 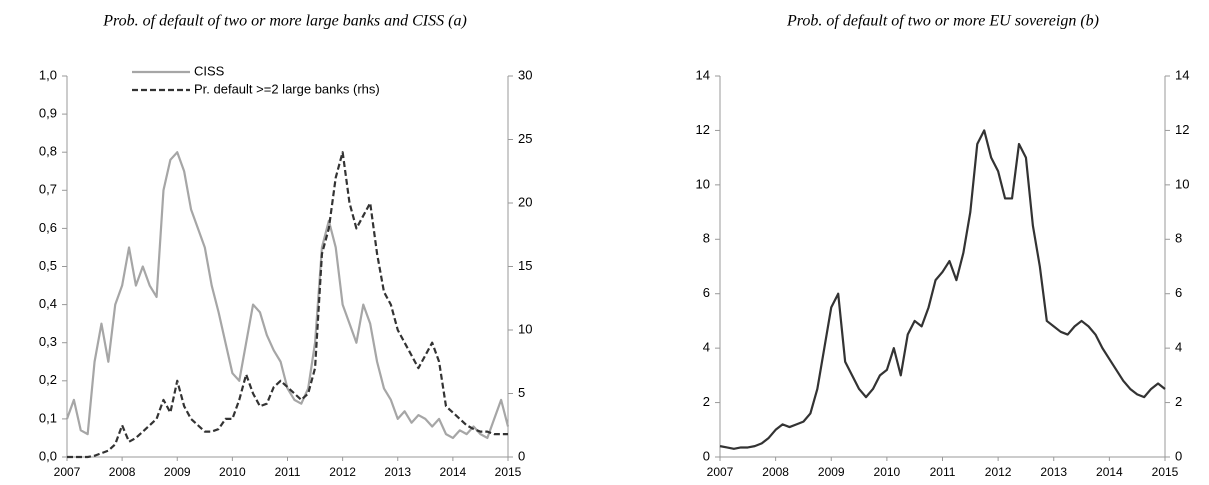 I want to click on y-tick-label: 0,7, so click(x=48, y=189).